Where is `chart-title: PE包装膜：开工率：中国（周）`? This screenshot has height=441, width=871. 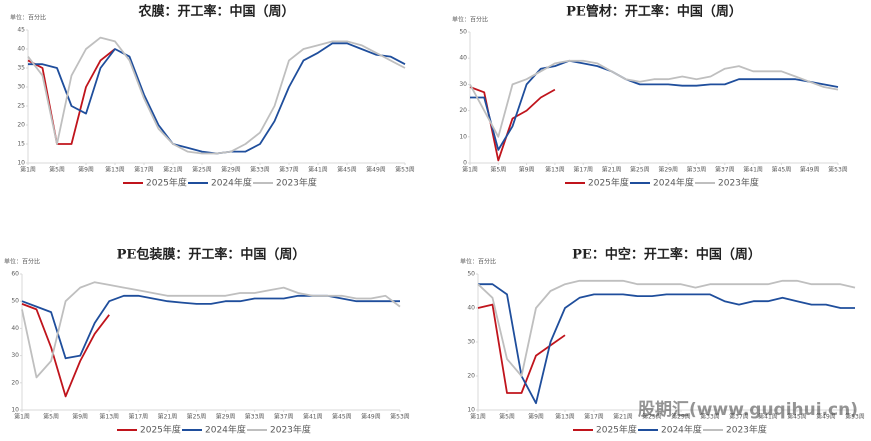 chart-title: PE包装膜：开工率：中国（周） is located at coordinates (211, 255).